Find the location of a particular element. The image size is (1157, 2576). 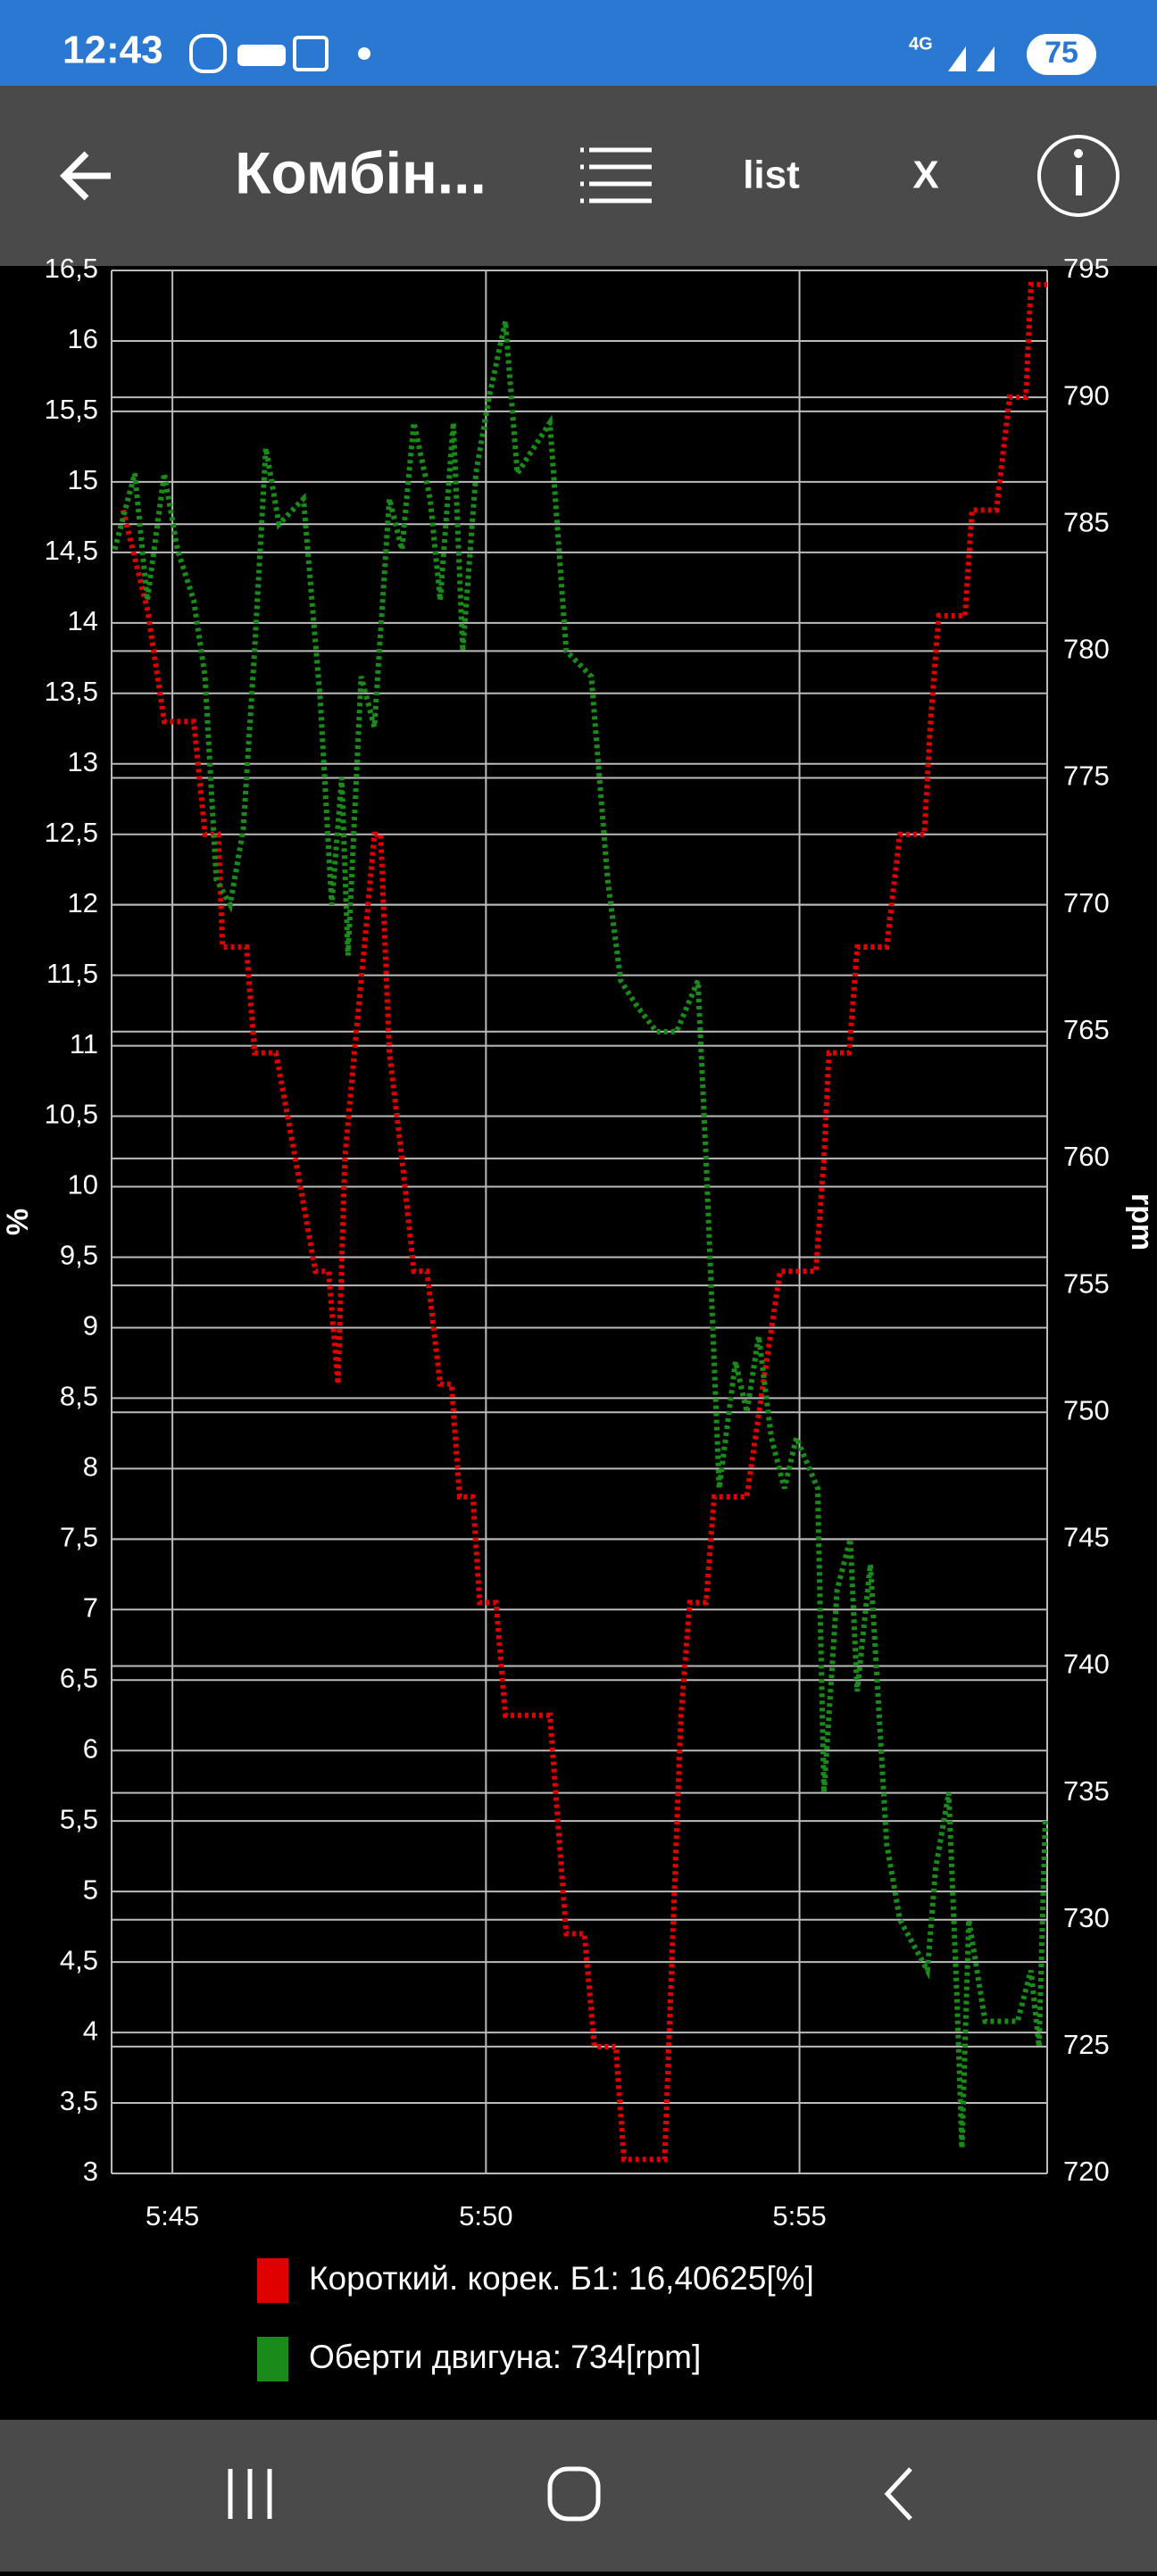

y-tick-label: 11,5 is located at coordinates (72, 973).